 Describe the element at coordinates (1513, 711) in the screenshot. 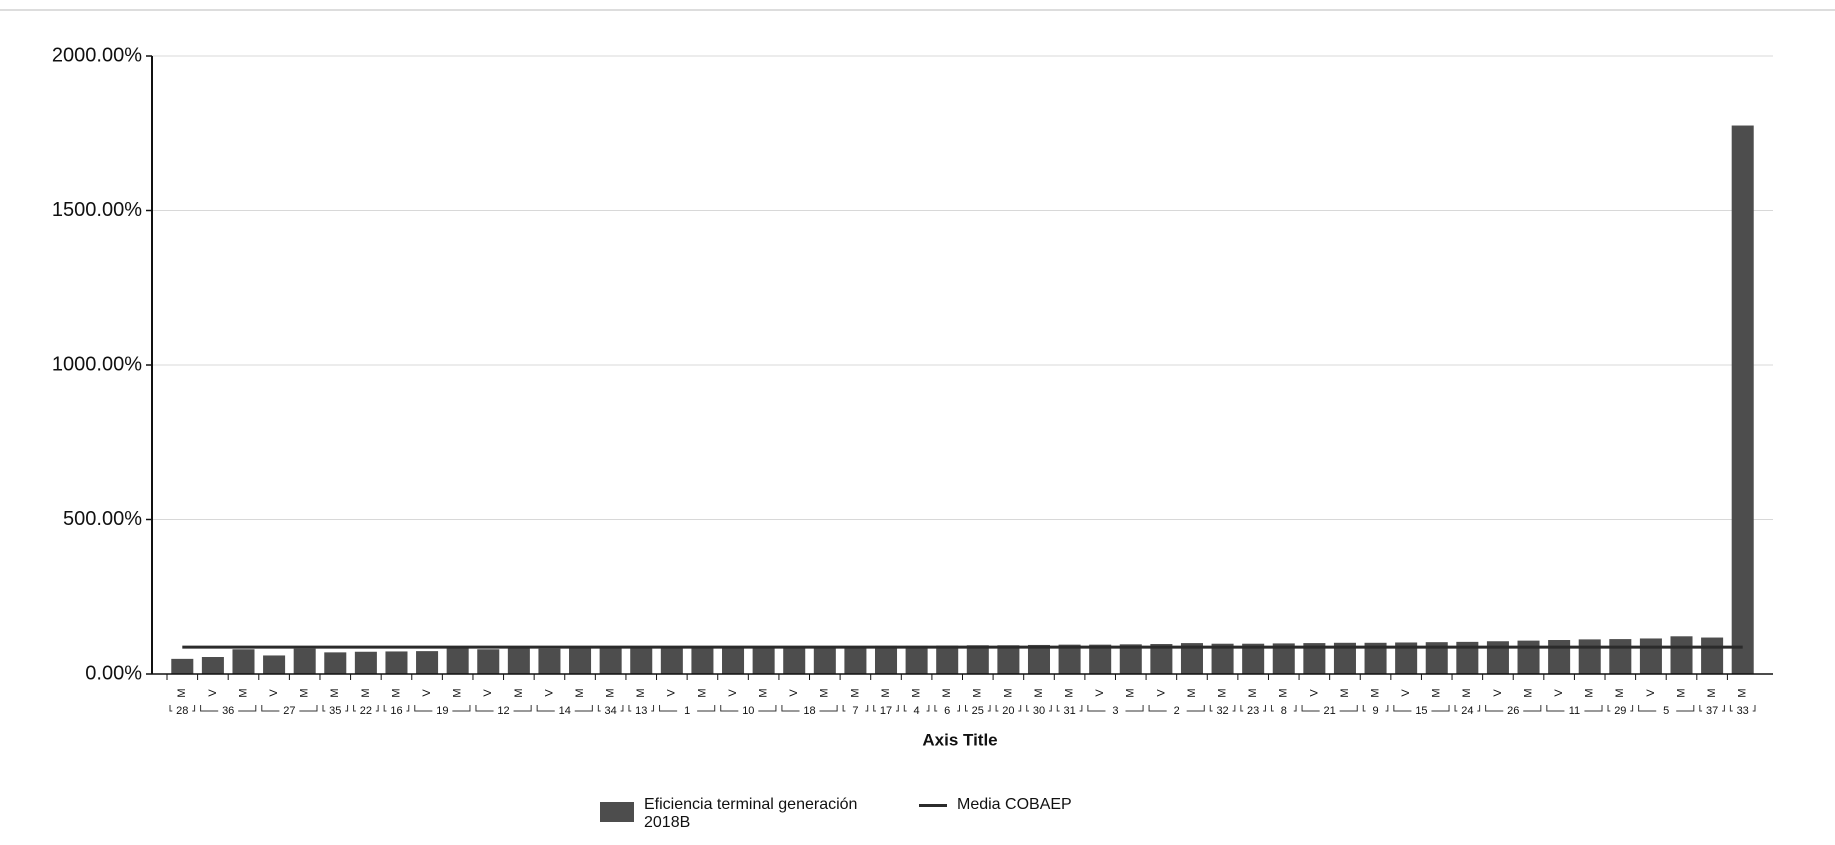

I see `group-label: 26` at that location.